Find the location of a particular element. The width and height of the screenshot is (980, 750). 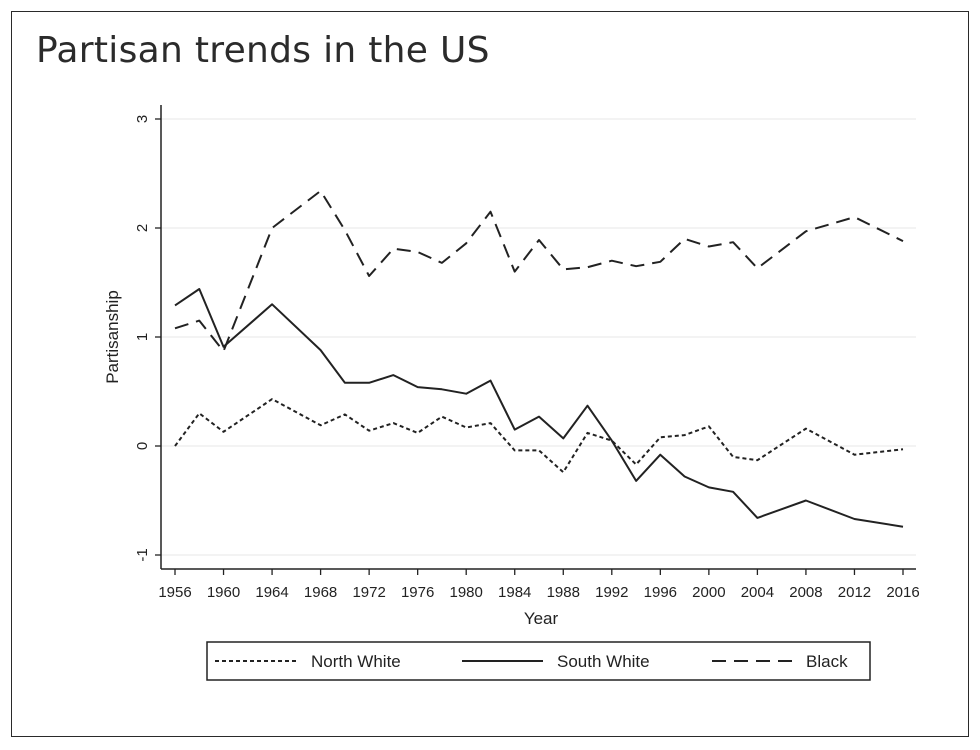

x-tick-label: 2016 is located at coordinates (902, 592).